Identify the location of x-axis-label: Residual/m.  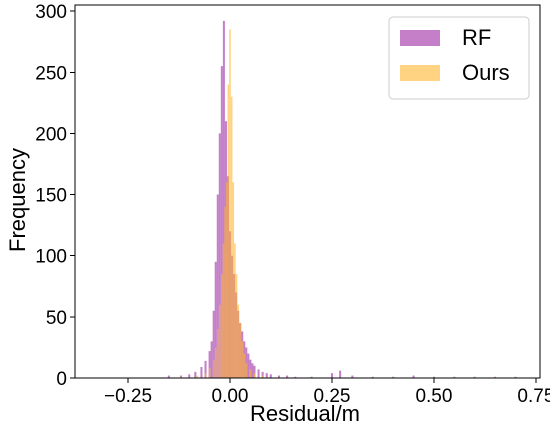
(305, 413).